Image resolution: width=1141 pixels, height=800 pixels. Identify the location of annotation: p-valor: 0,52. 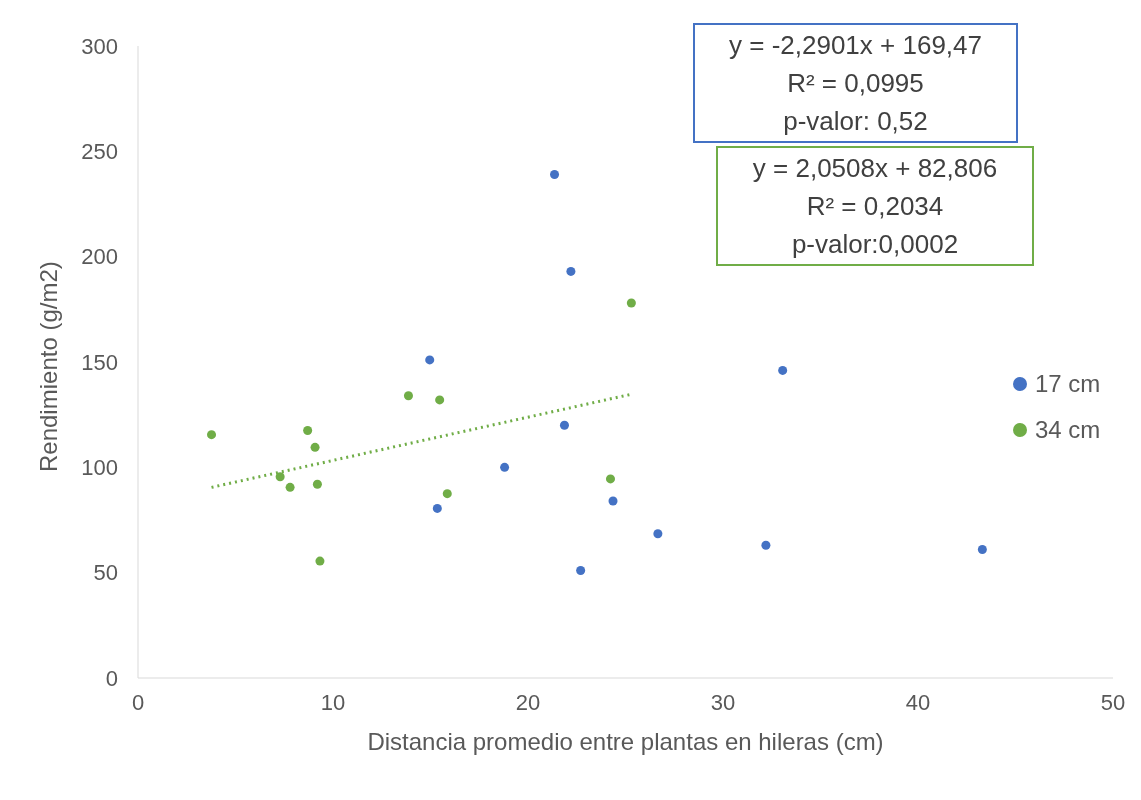
(855, 121).